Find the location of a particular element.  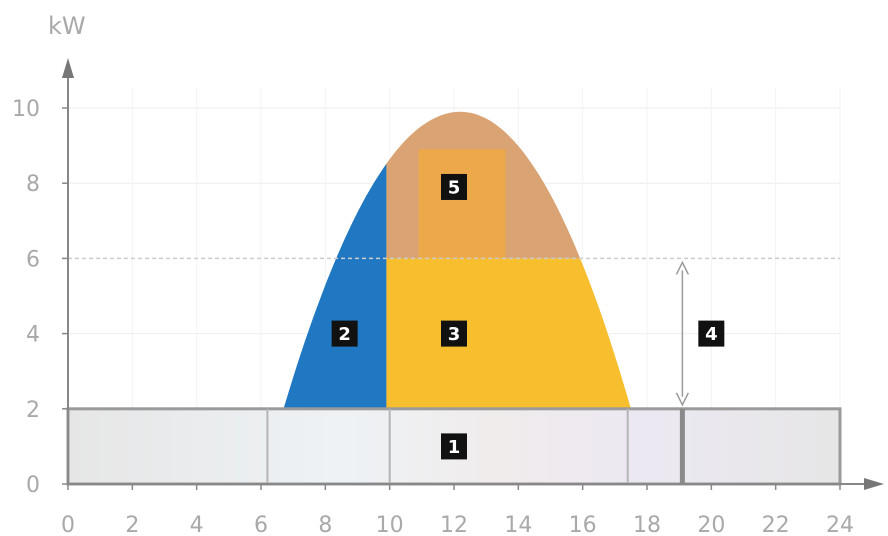

pv-blue-region is located at coordinates (335, 260).